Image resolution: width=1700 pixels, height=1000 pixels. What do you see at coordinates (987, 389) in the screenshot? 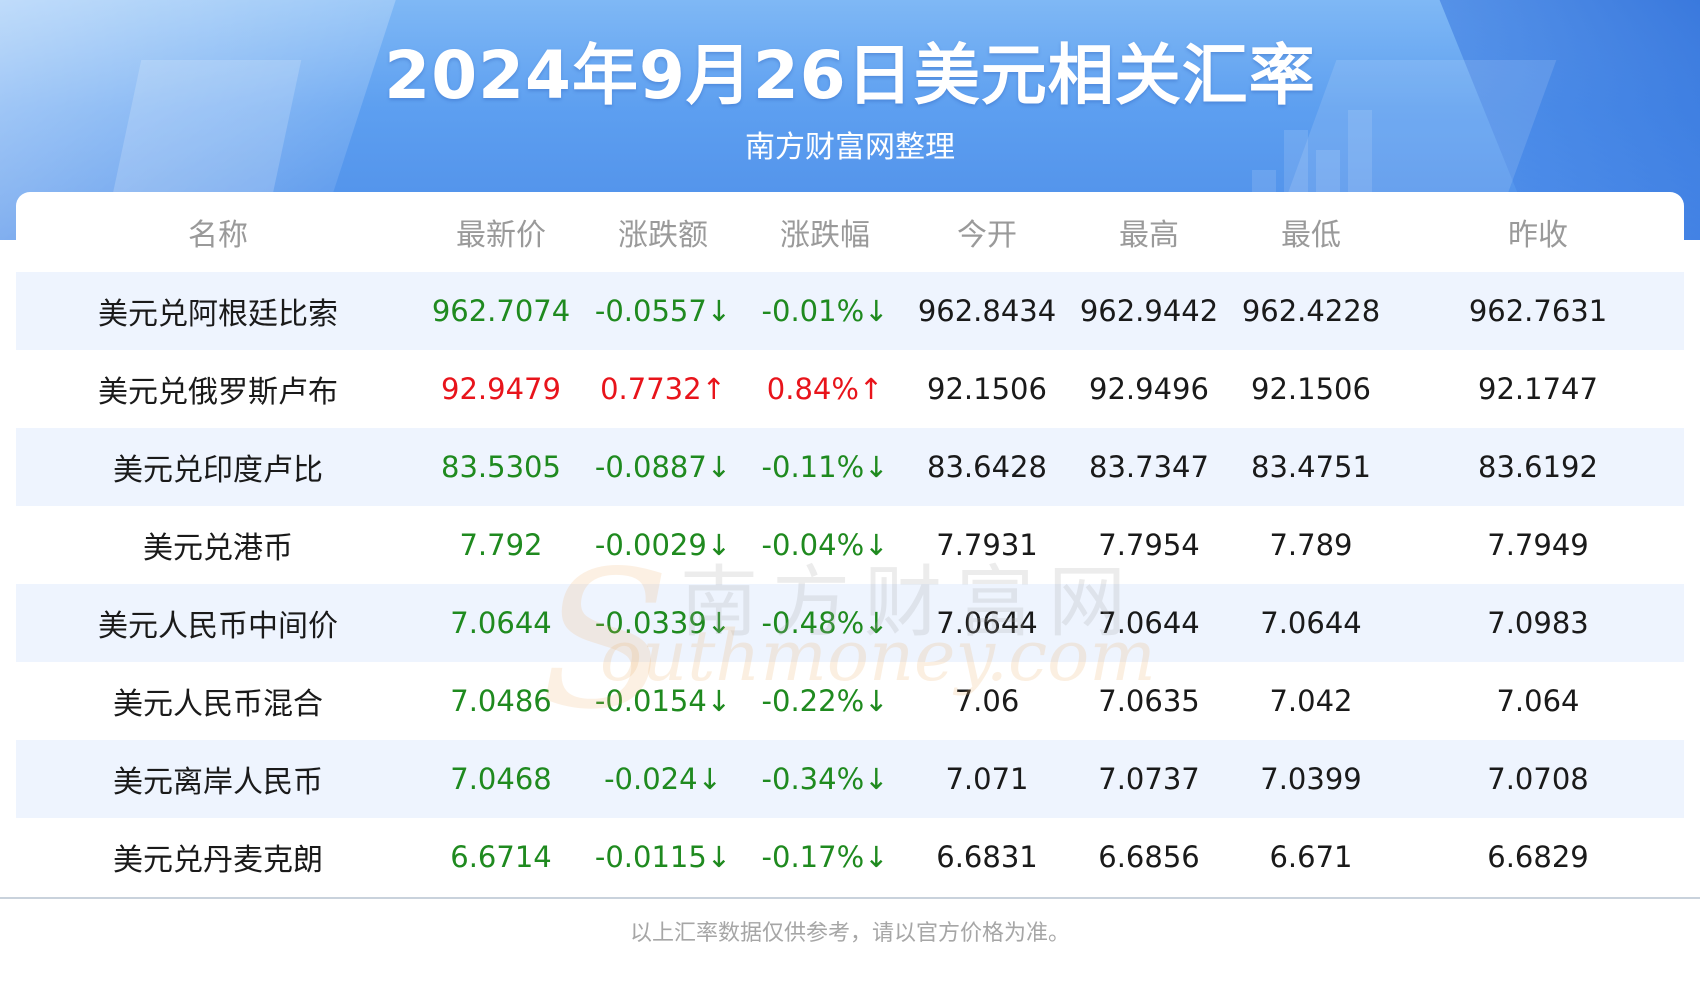
I see `cell-open: 92.1506` at bounding box center [987, 389].